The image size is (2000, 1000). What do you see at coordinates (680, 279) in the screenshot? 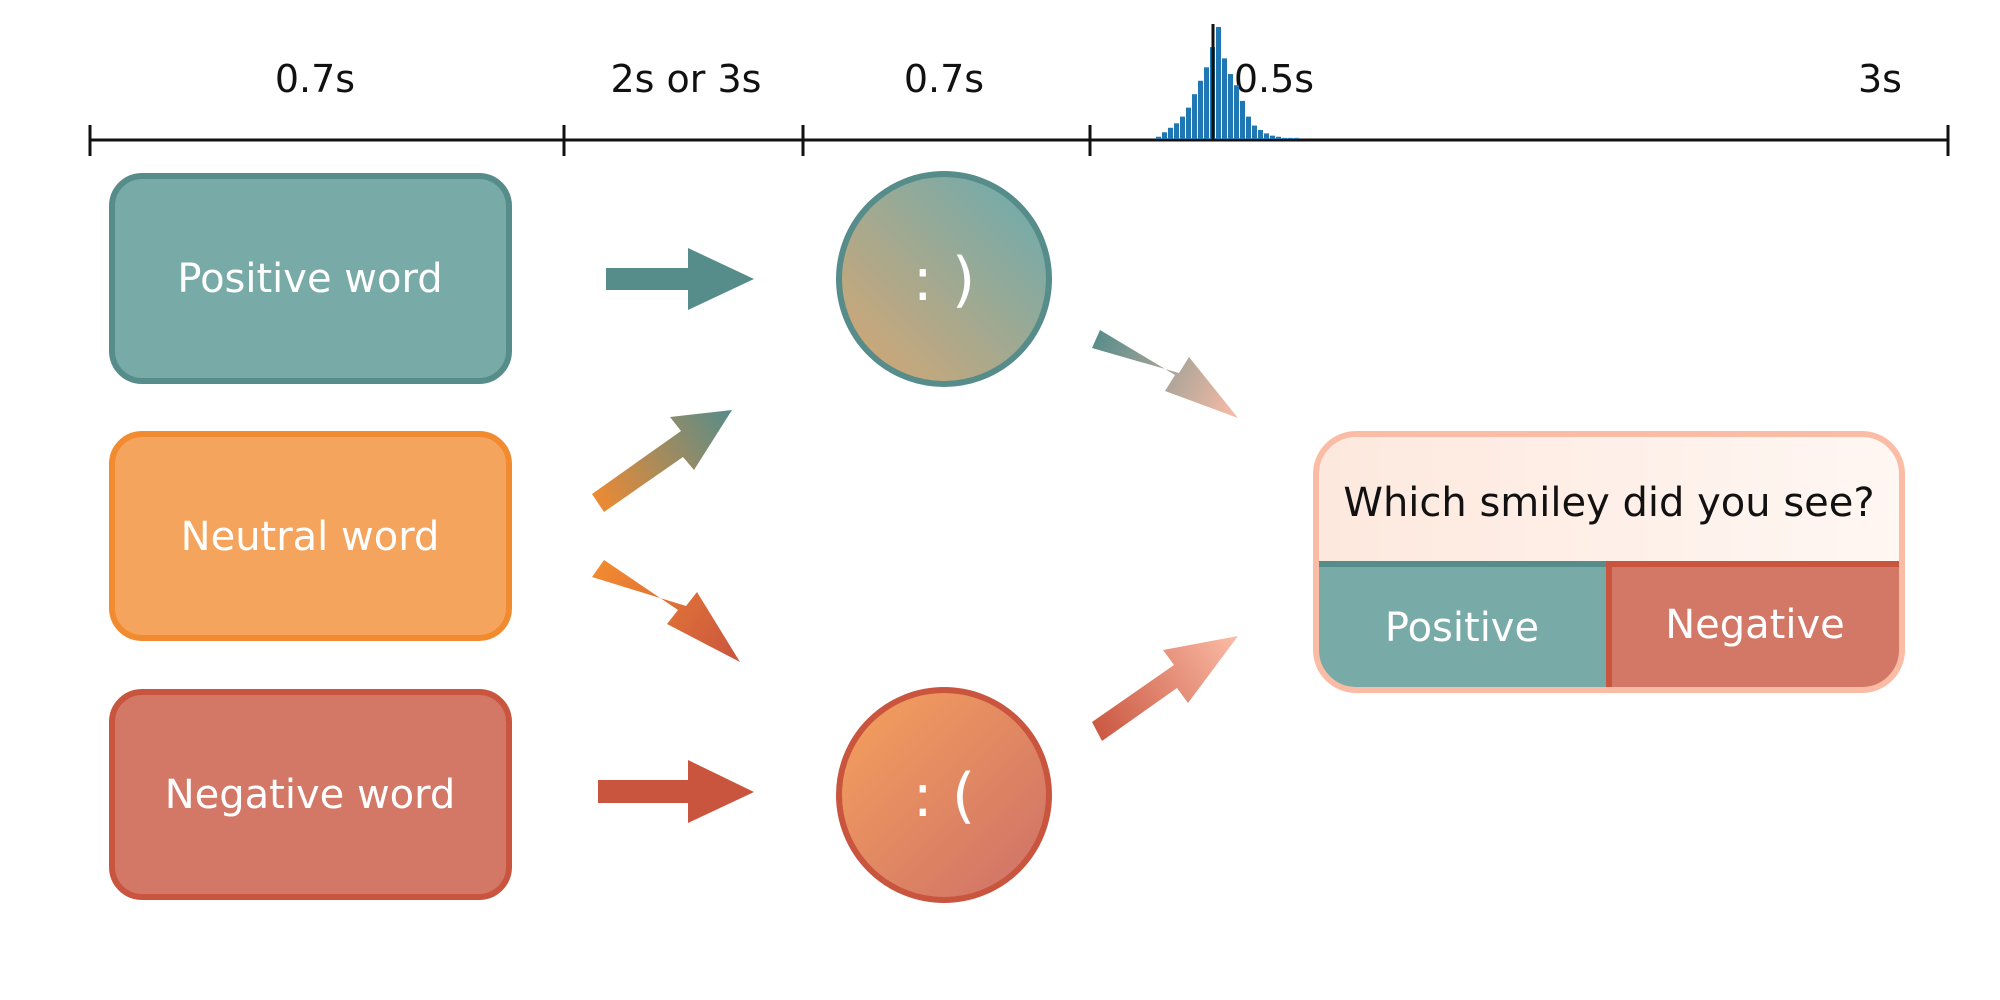
I see `arrow-positive-to-happy` at bounding box center [680, 279].